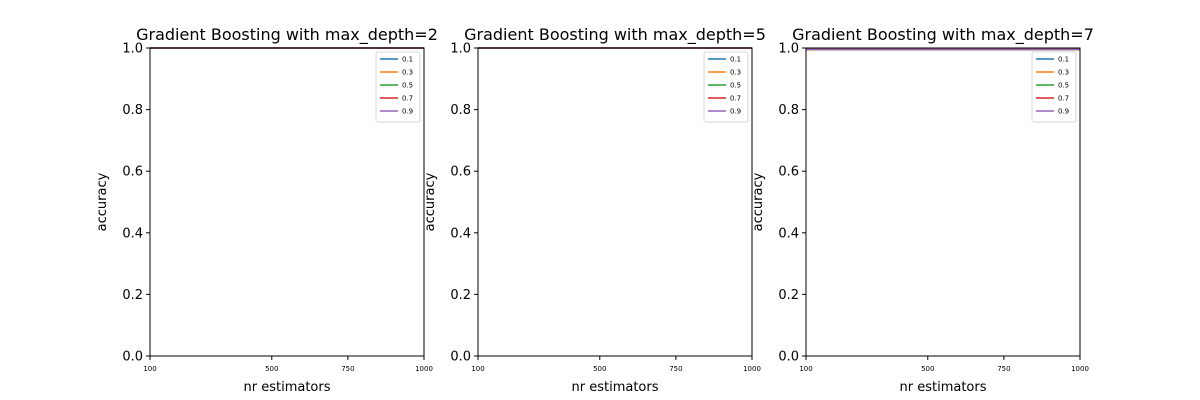 The width and height of the screenshot is (1200, 400). What do you see at coordinates (287, 35) in the screenshot?
I see `chart-title: Gradient Boosting with max_depth=2` at bounding box center [287, 35].